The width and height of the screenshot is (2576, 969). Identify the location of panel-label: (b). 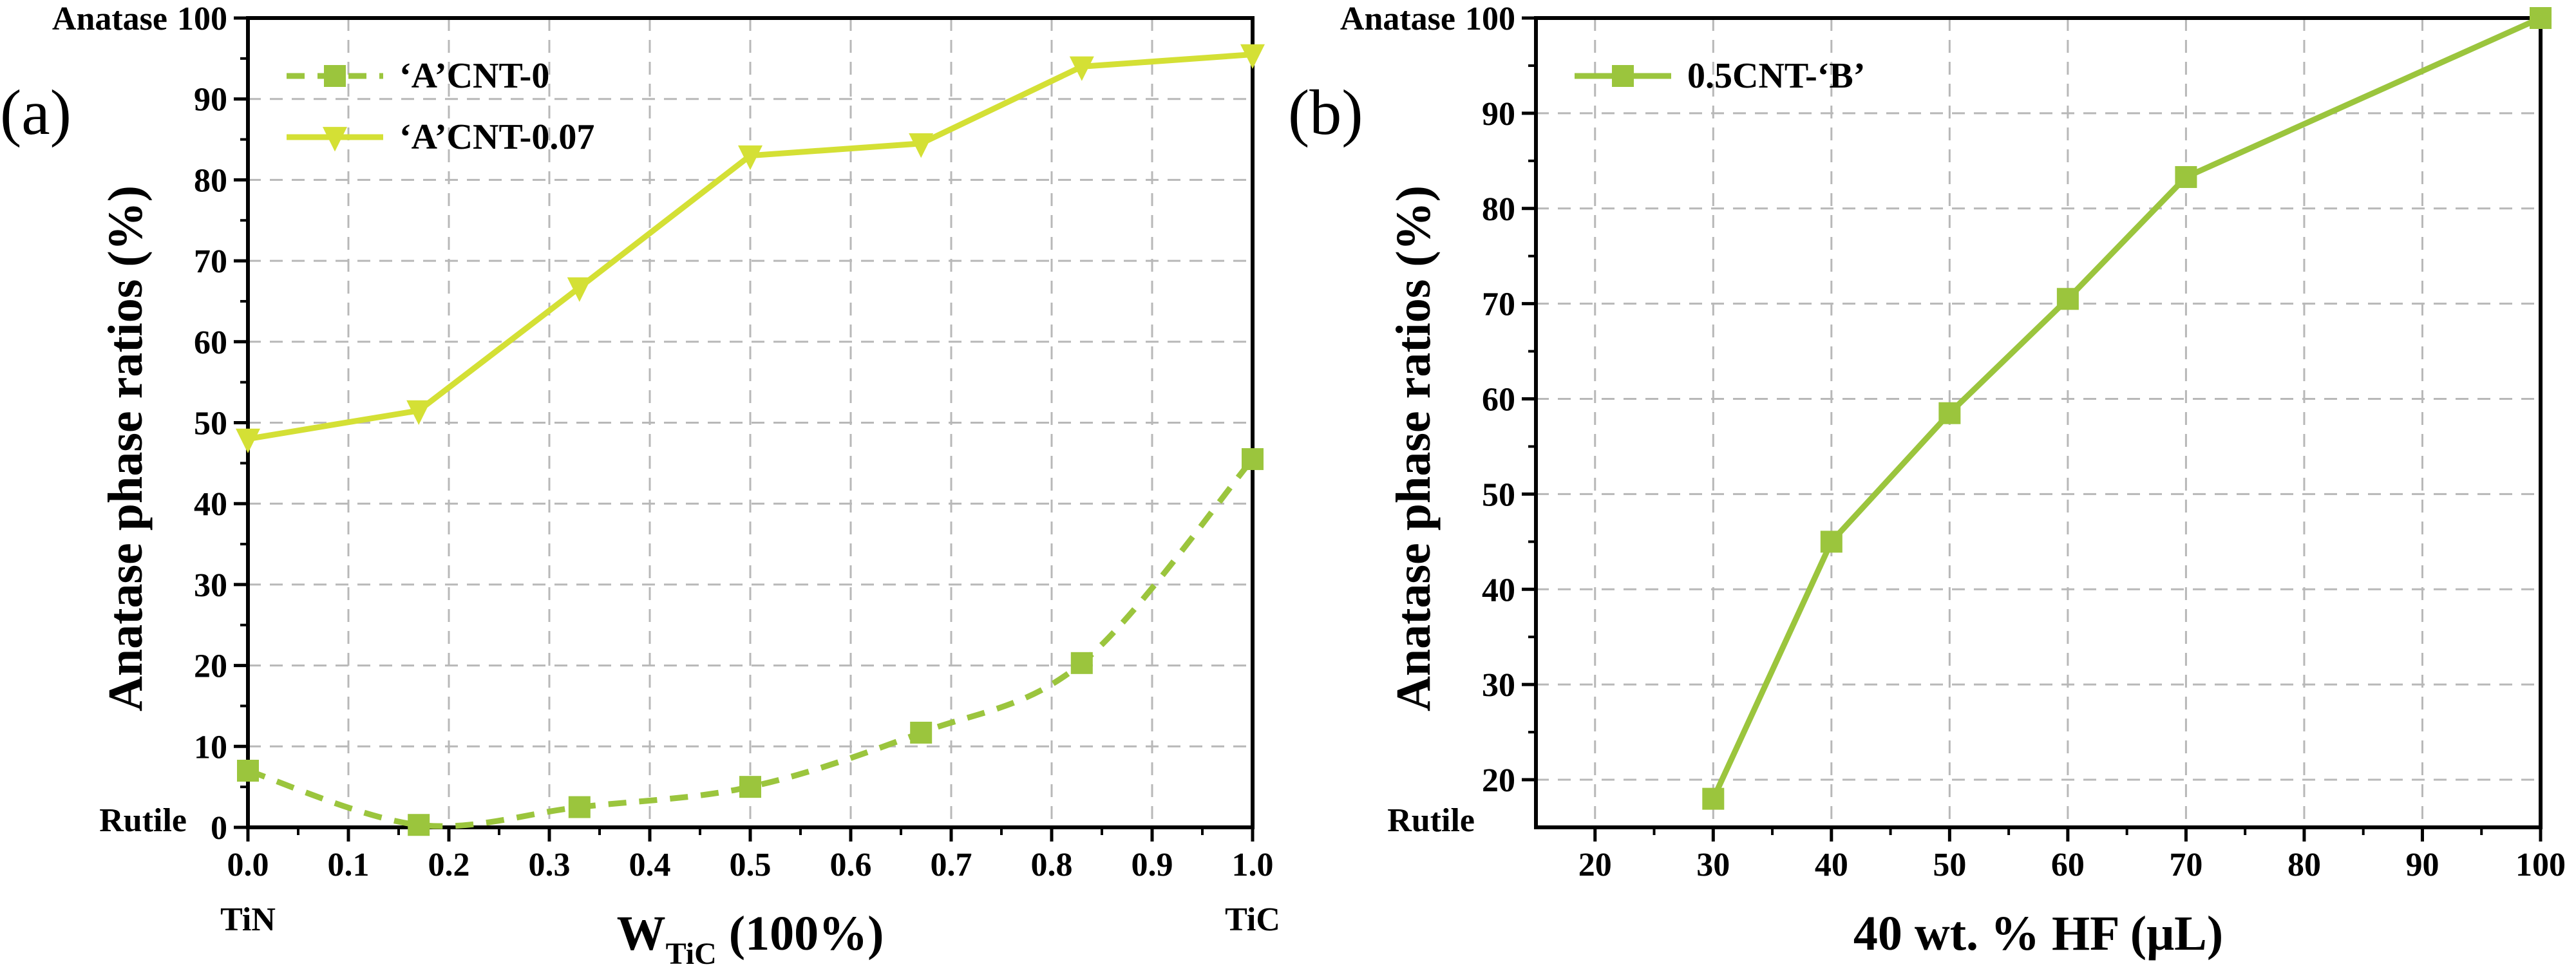
(1325, 113).